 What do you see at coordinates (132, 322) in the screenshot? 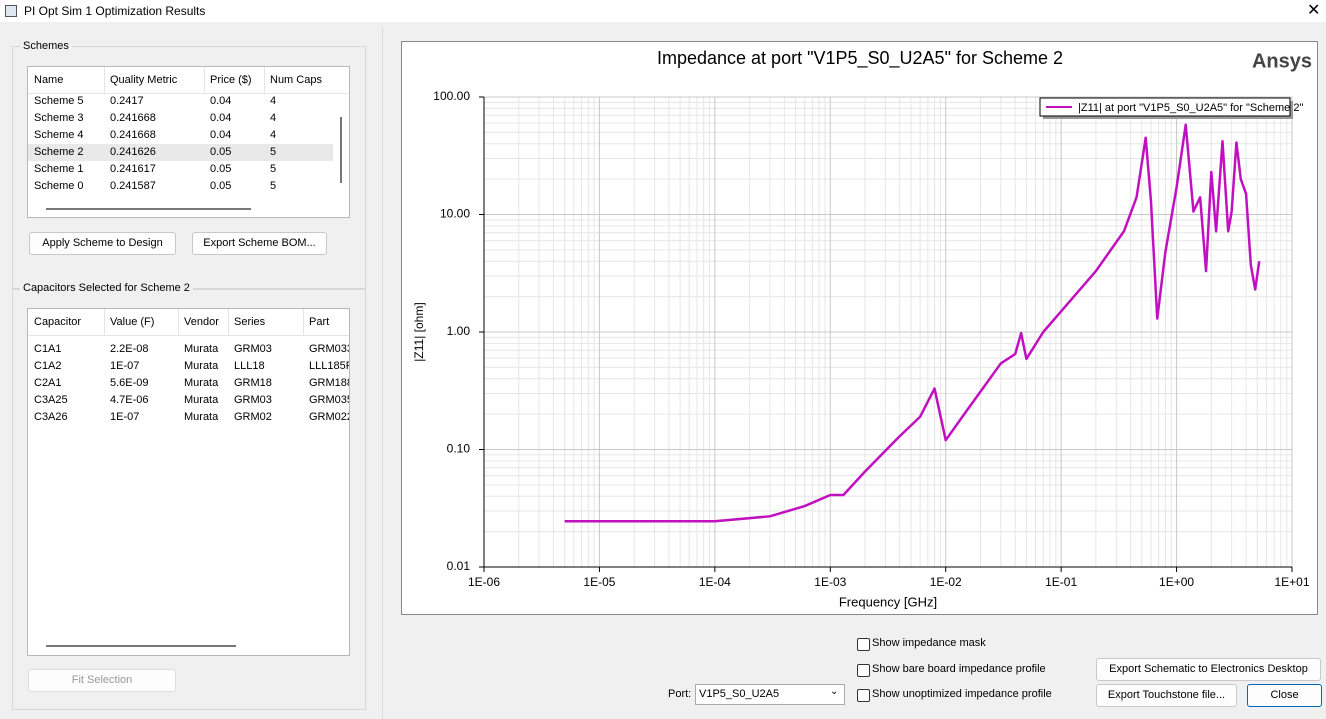
I see `column-header: Value (F)` at bounding box center [132, 322].